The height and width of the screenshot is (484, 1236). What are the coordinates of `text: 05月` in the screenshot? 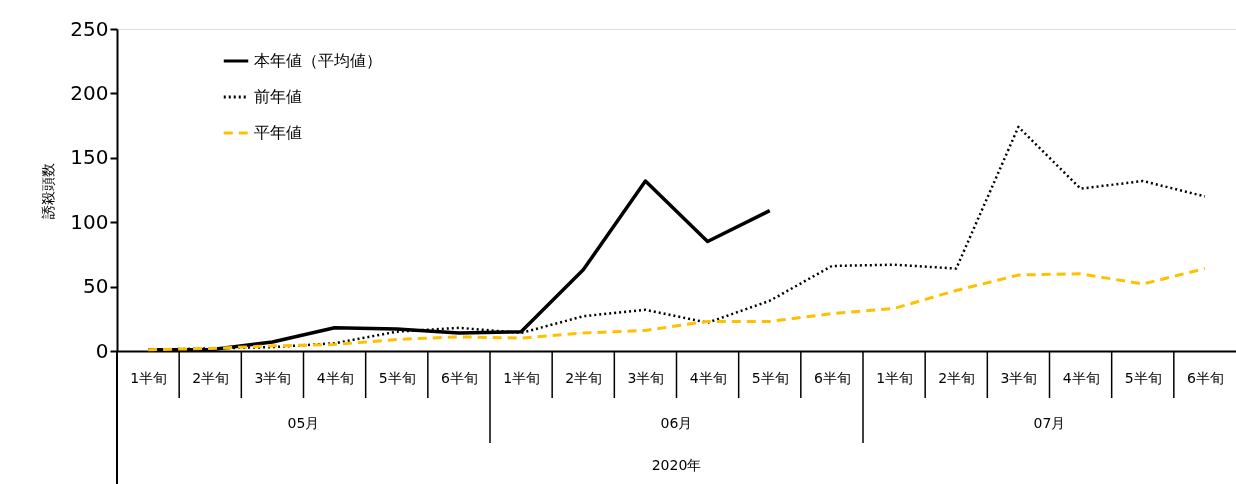 It's located at (303, 423).